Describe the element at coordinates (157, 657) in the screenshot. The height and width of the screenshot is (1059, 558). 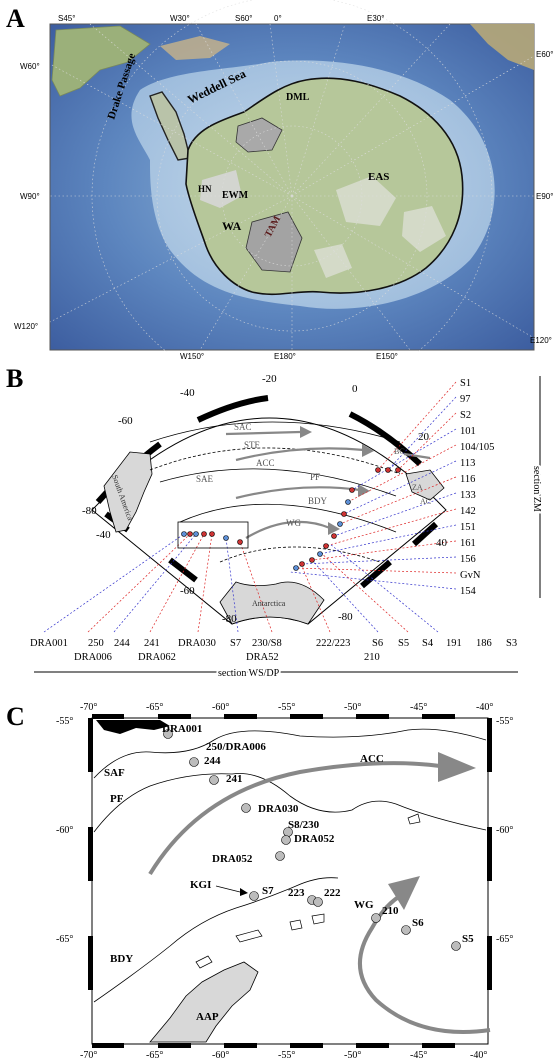
I see `station-label-b16: DRA062` at that location.